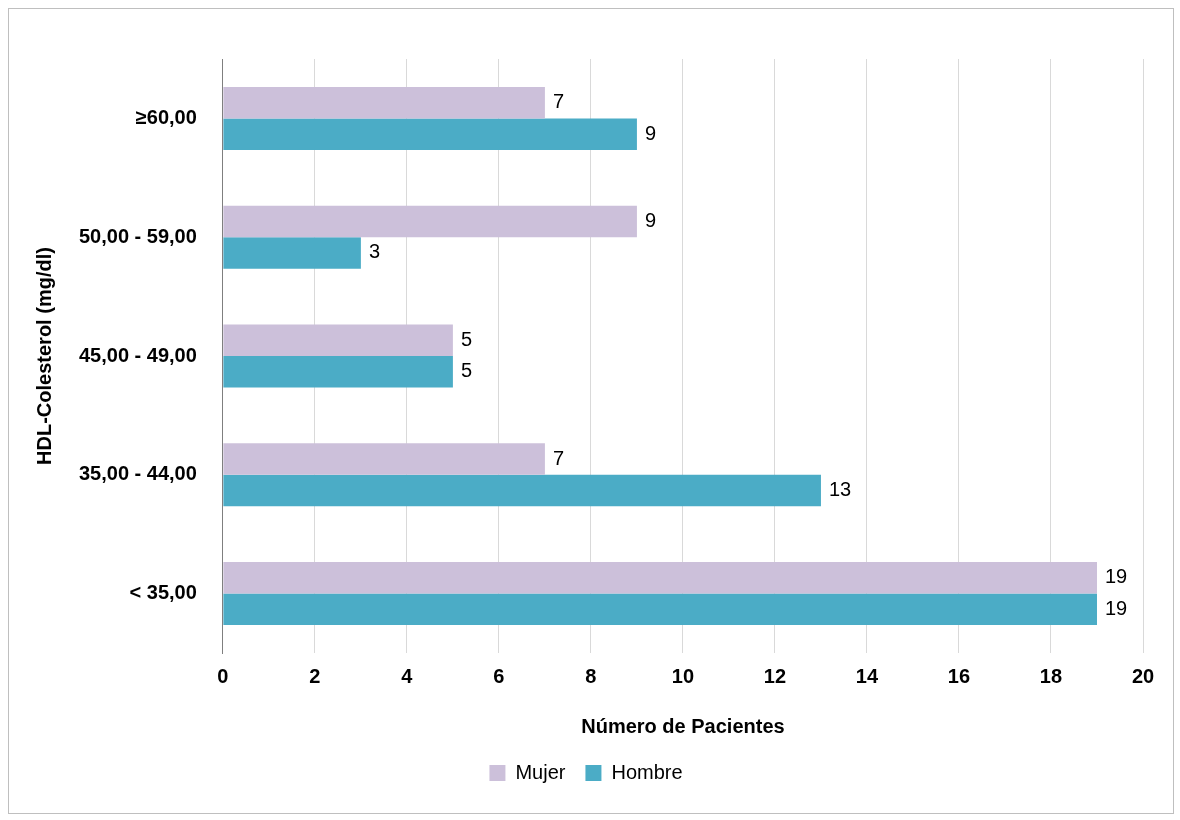 The width and height of the screenshot is (1180, 820). What do you see at coordinates (840, 489) in the screenshot?
I see `data-label: 13` at bounding box center [840, 489].